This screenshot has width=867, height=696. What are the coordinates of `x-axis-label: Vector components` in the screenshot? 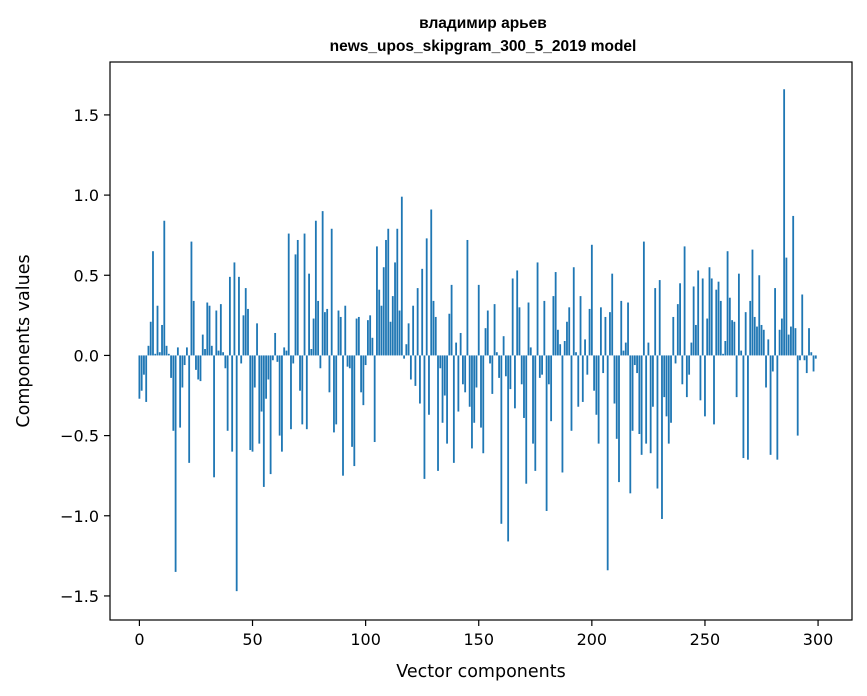 It's located at (480, 672).